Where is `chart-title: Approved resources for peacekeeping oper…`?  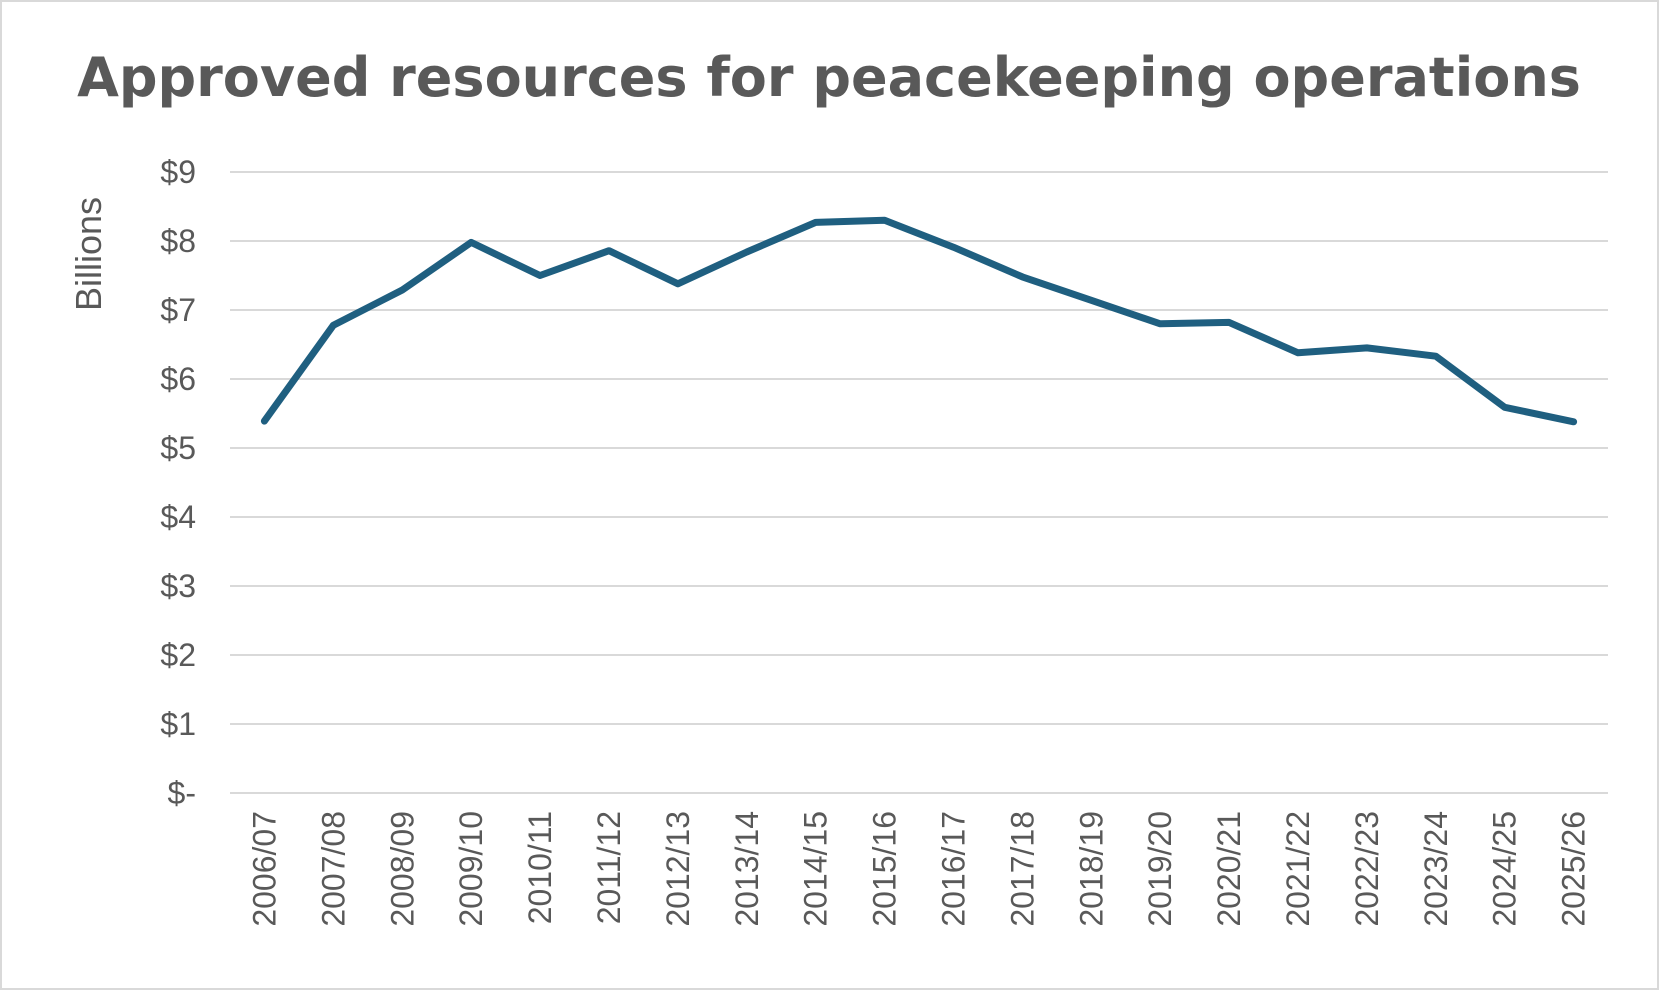 chart-title: Approved resources for peacekeeping oper… is located at coordinates (829, 77).